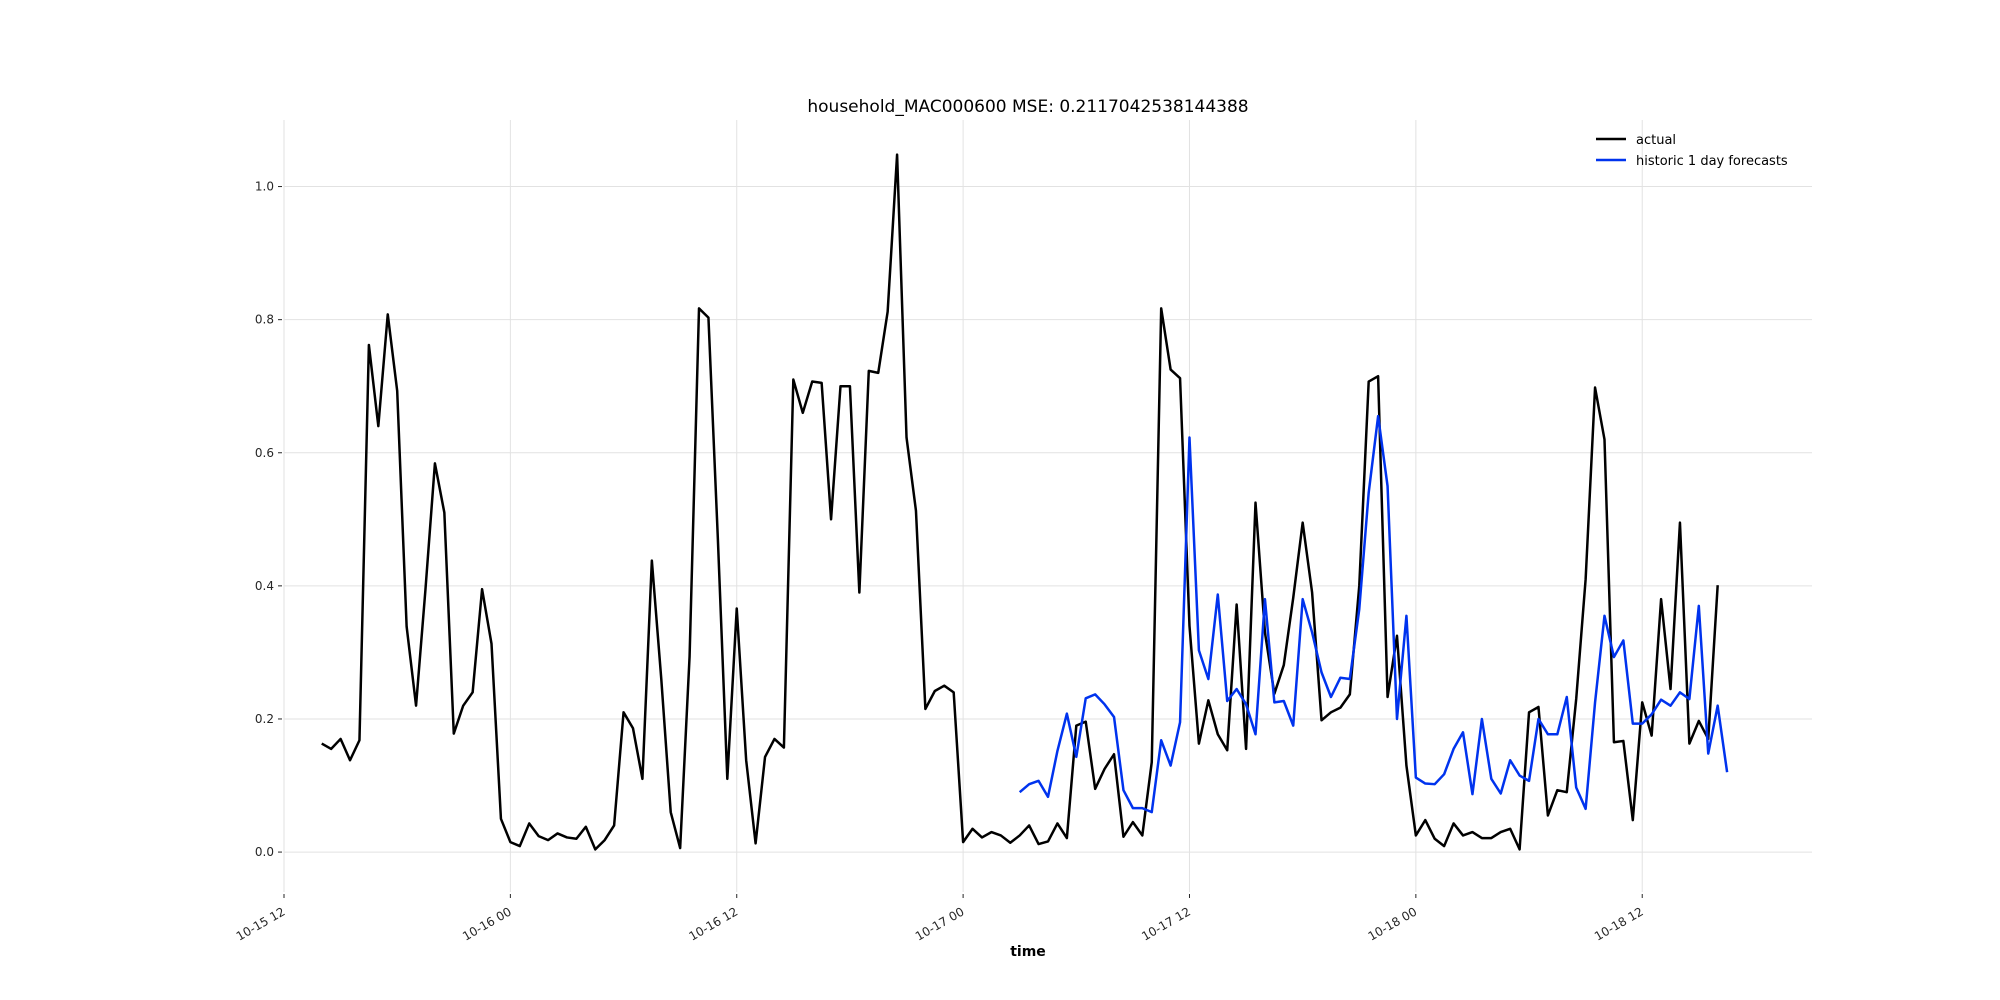 This screenshot has height=1000, width=2000. What do you see at coordinates (1692, 151) in the screenshot?
I see `legend: actual historic 1 day forecasts` at bounding box center [1692, 151].